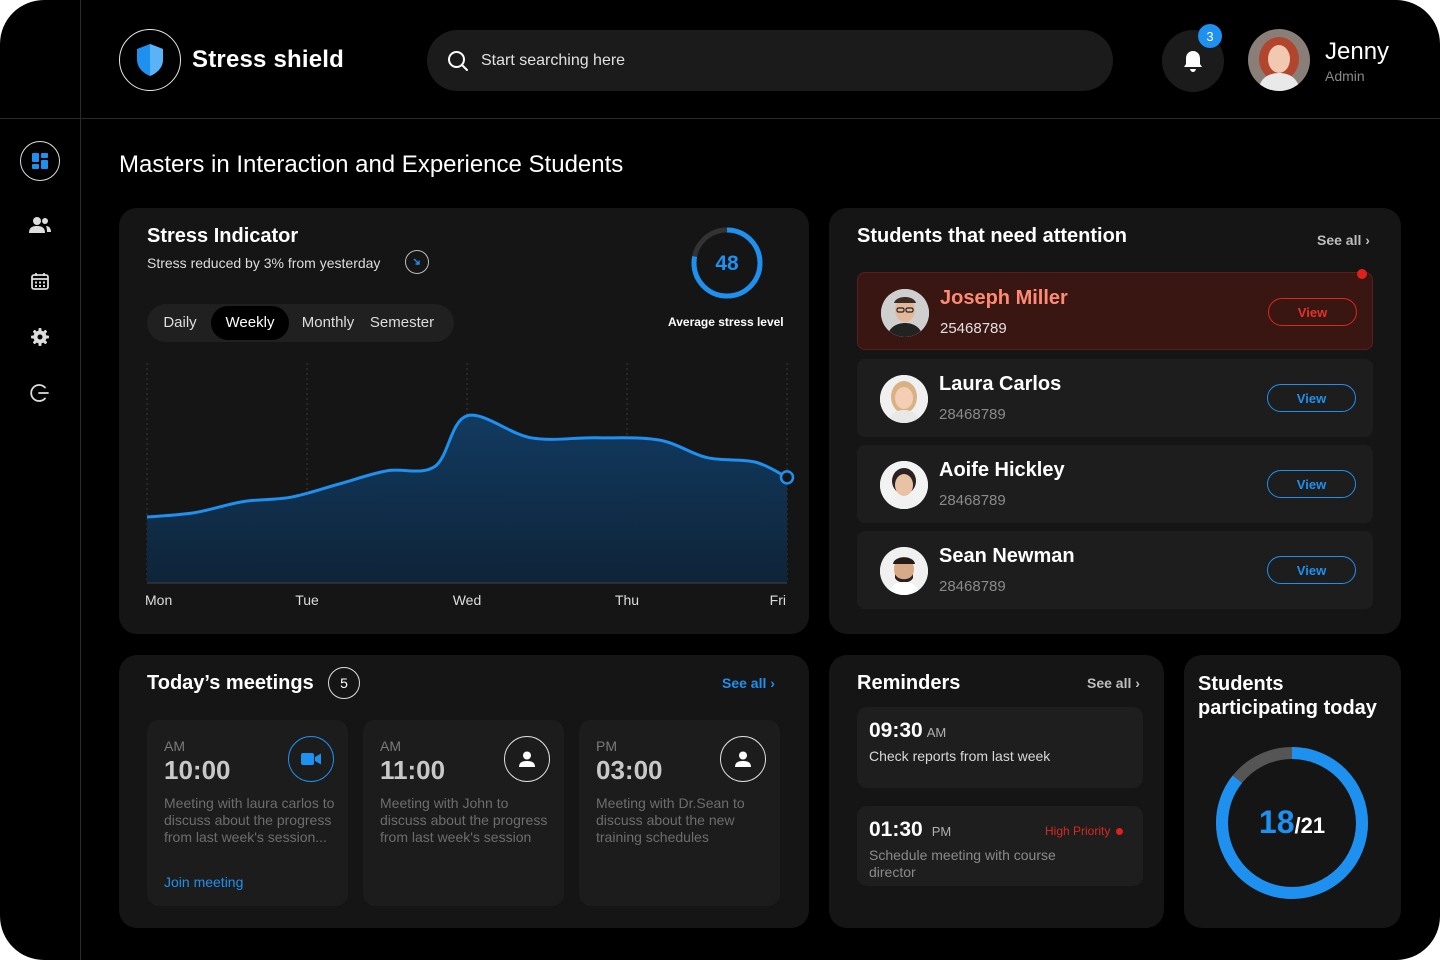  What do you see at coordinates (992, 236) in the screenshot?
I see `attention-title: Students that need attention` at bounding box center [992, 236].